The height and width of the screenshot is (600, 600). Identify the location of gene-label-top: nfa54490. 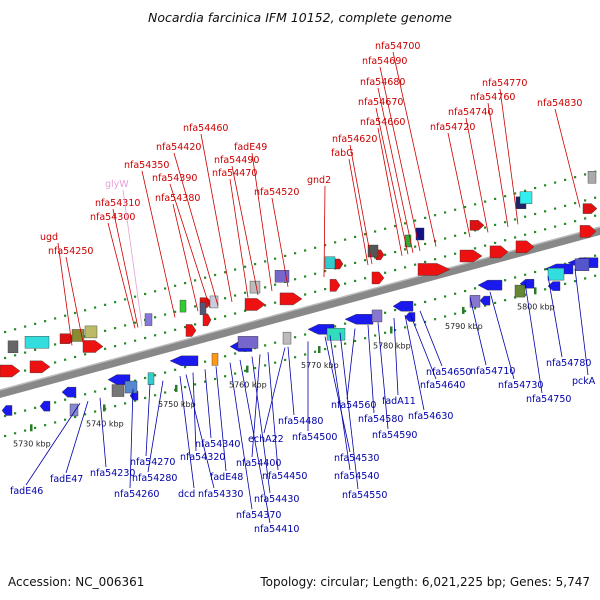
(236, 160).